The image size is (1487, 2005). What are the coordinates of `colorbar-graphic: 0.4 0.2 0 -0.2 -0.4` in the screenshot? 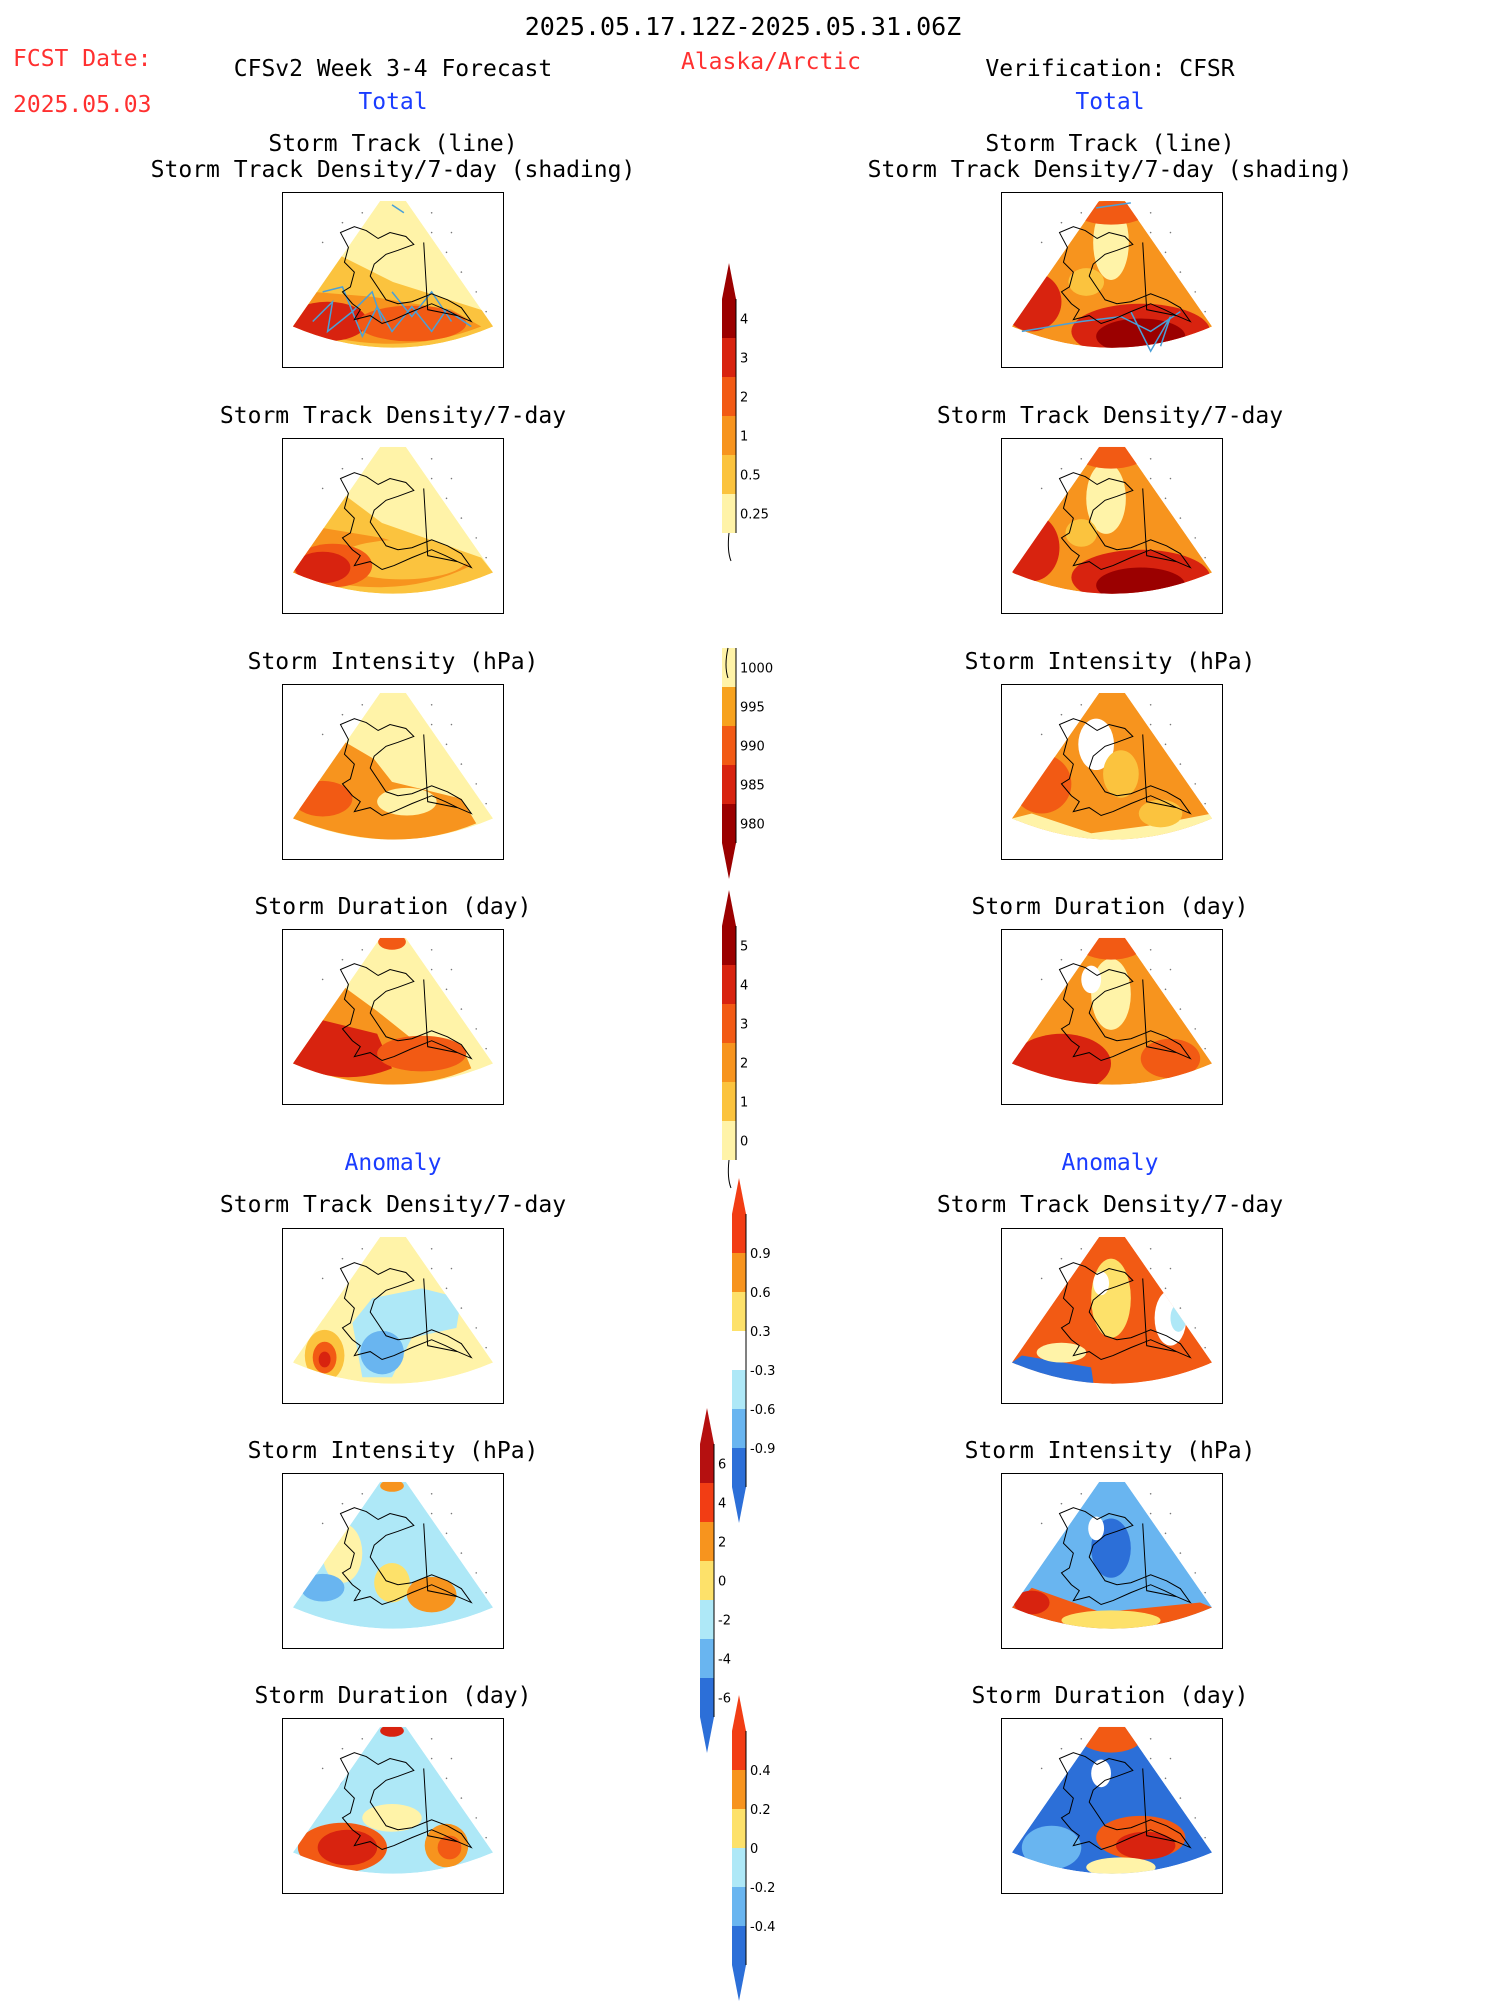 It's located at (753, 1848).